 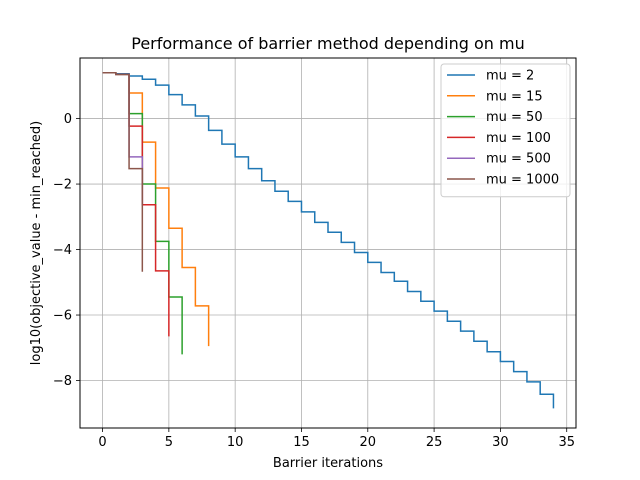 I want to click on y-axis: −8 −6 −4 −2 0, so click(x=66, y=250).